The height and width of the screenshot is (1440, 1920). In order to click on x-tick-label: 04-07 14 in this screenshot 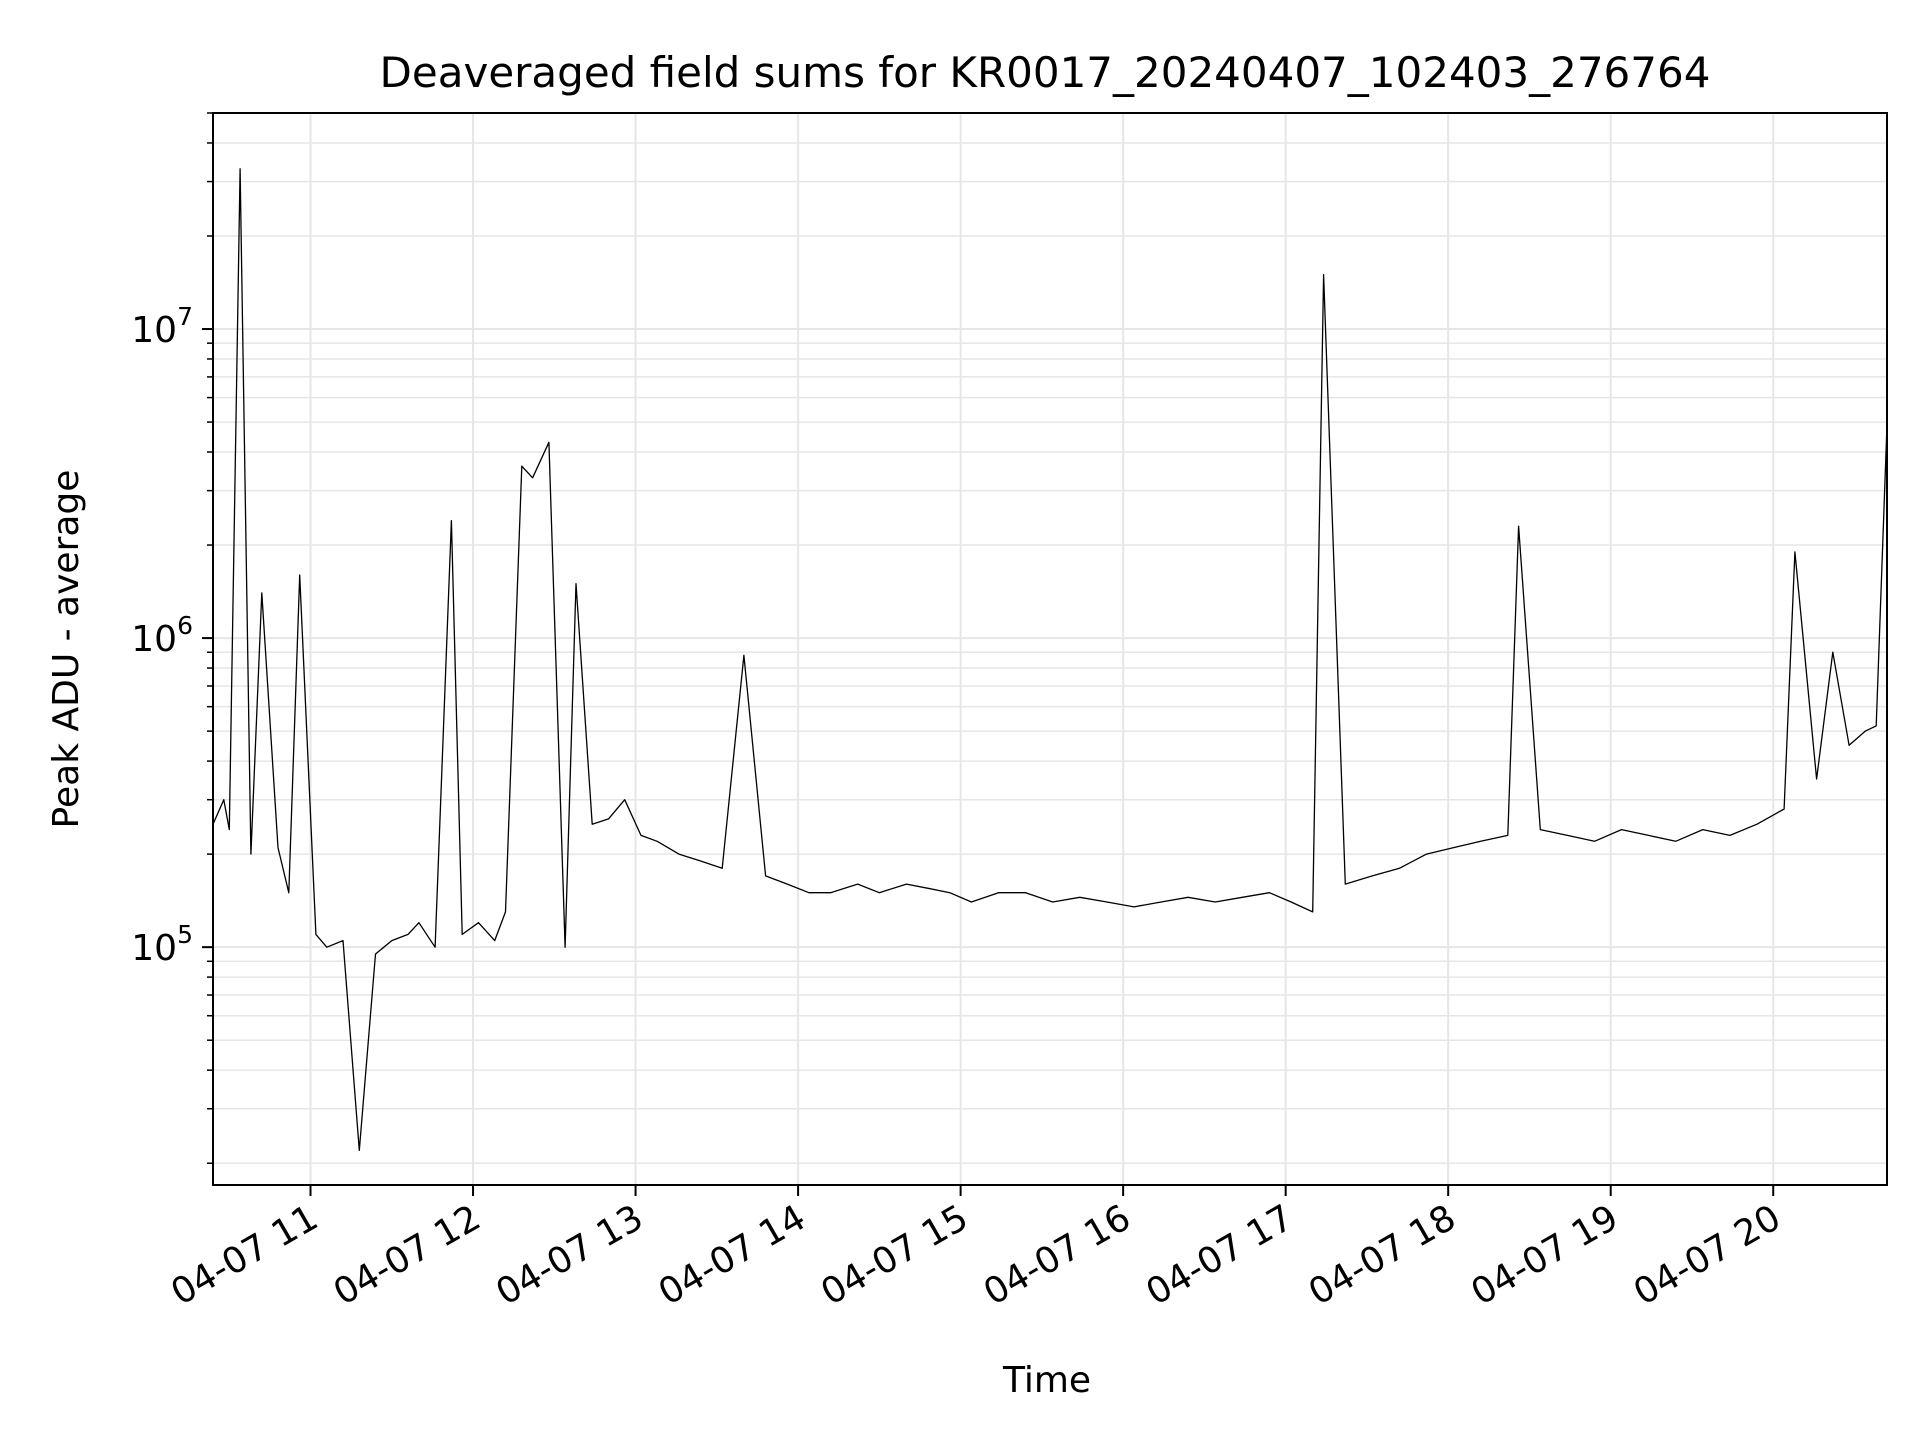, I will do `click(732, 1255)`.